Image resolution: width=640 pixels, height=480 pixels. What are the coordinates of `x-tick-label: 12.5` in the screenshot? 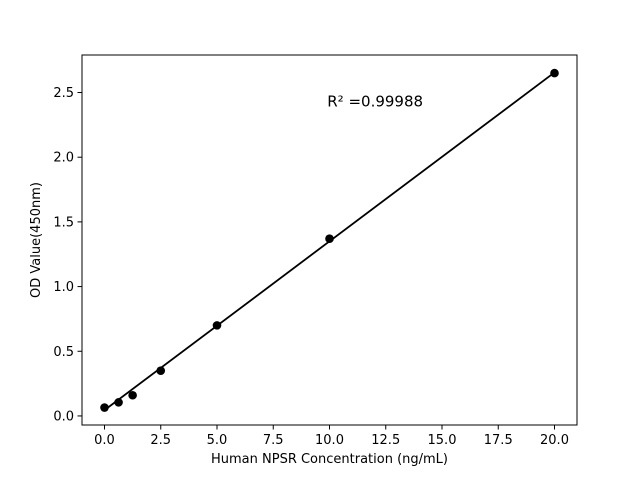 It's located at (385, 440).